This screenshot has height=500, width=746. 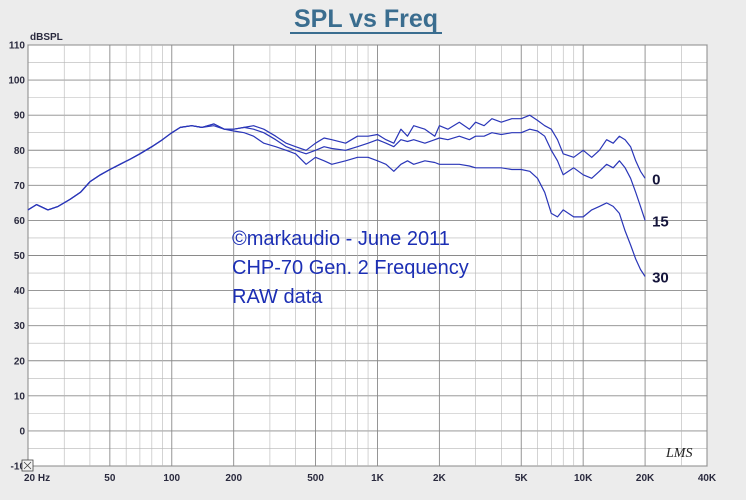 What do you see at coordinates (22, 431) in the screenshot?
I see `y-tick-label: 0` at bounding box center [22, 431].